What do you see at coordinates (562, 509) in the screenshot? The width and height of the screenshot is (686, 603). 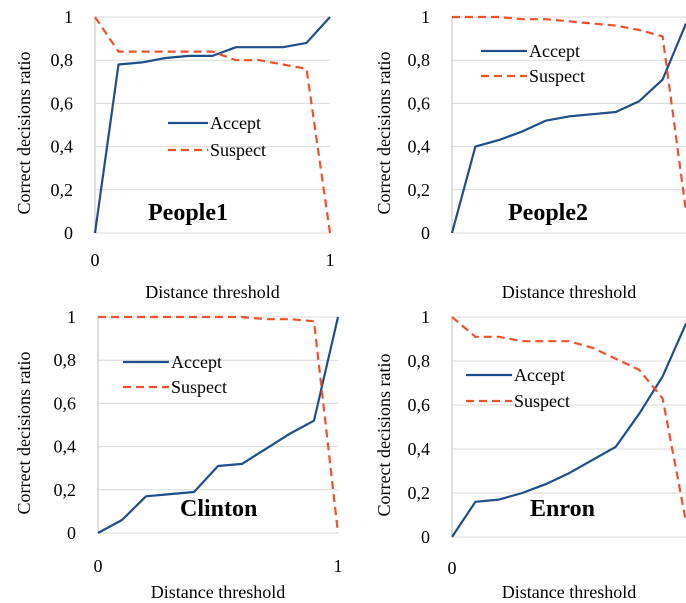 I see `panel-title: Enron` at bounding box center [562, 509].